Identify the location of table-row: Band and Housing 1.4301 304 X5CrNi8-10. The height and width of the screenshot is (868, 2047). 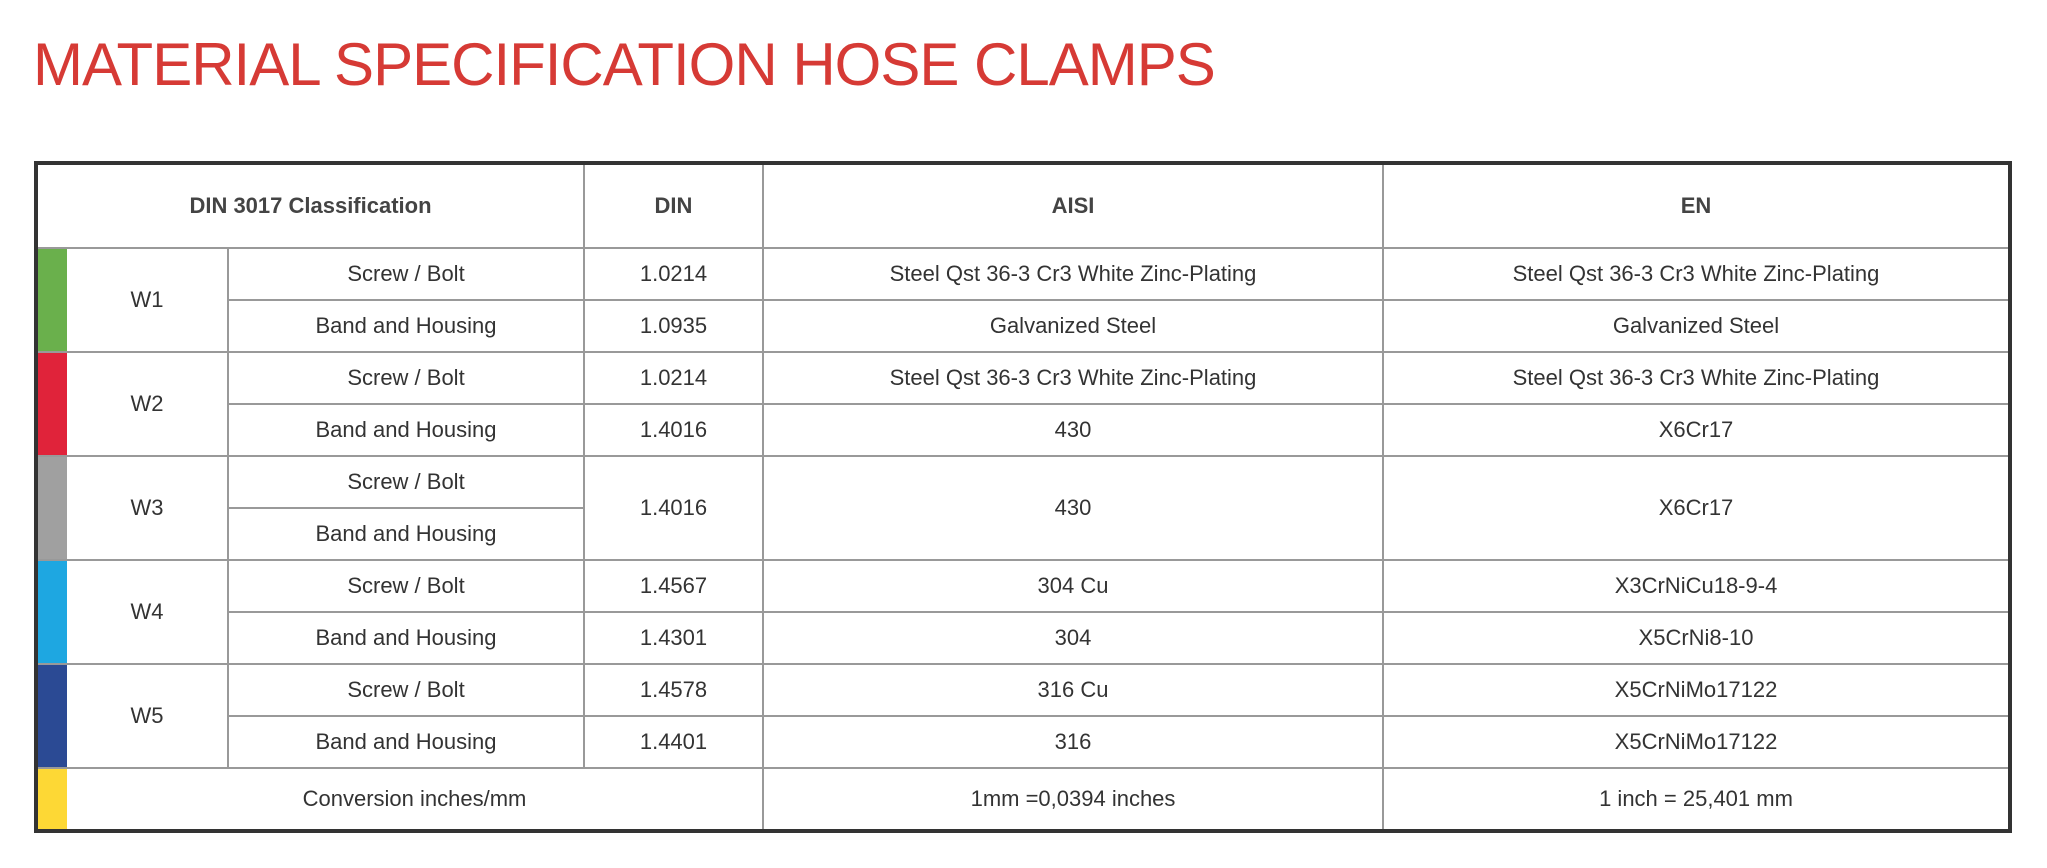
(1023, 638).